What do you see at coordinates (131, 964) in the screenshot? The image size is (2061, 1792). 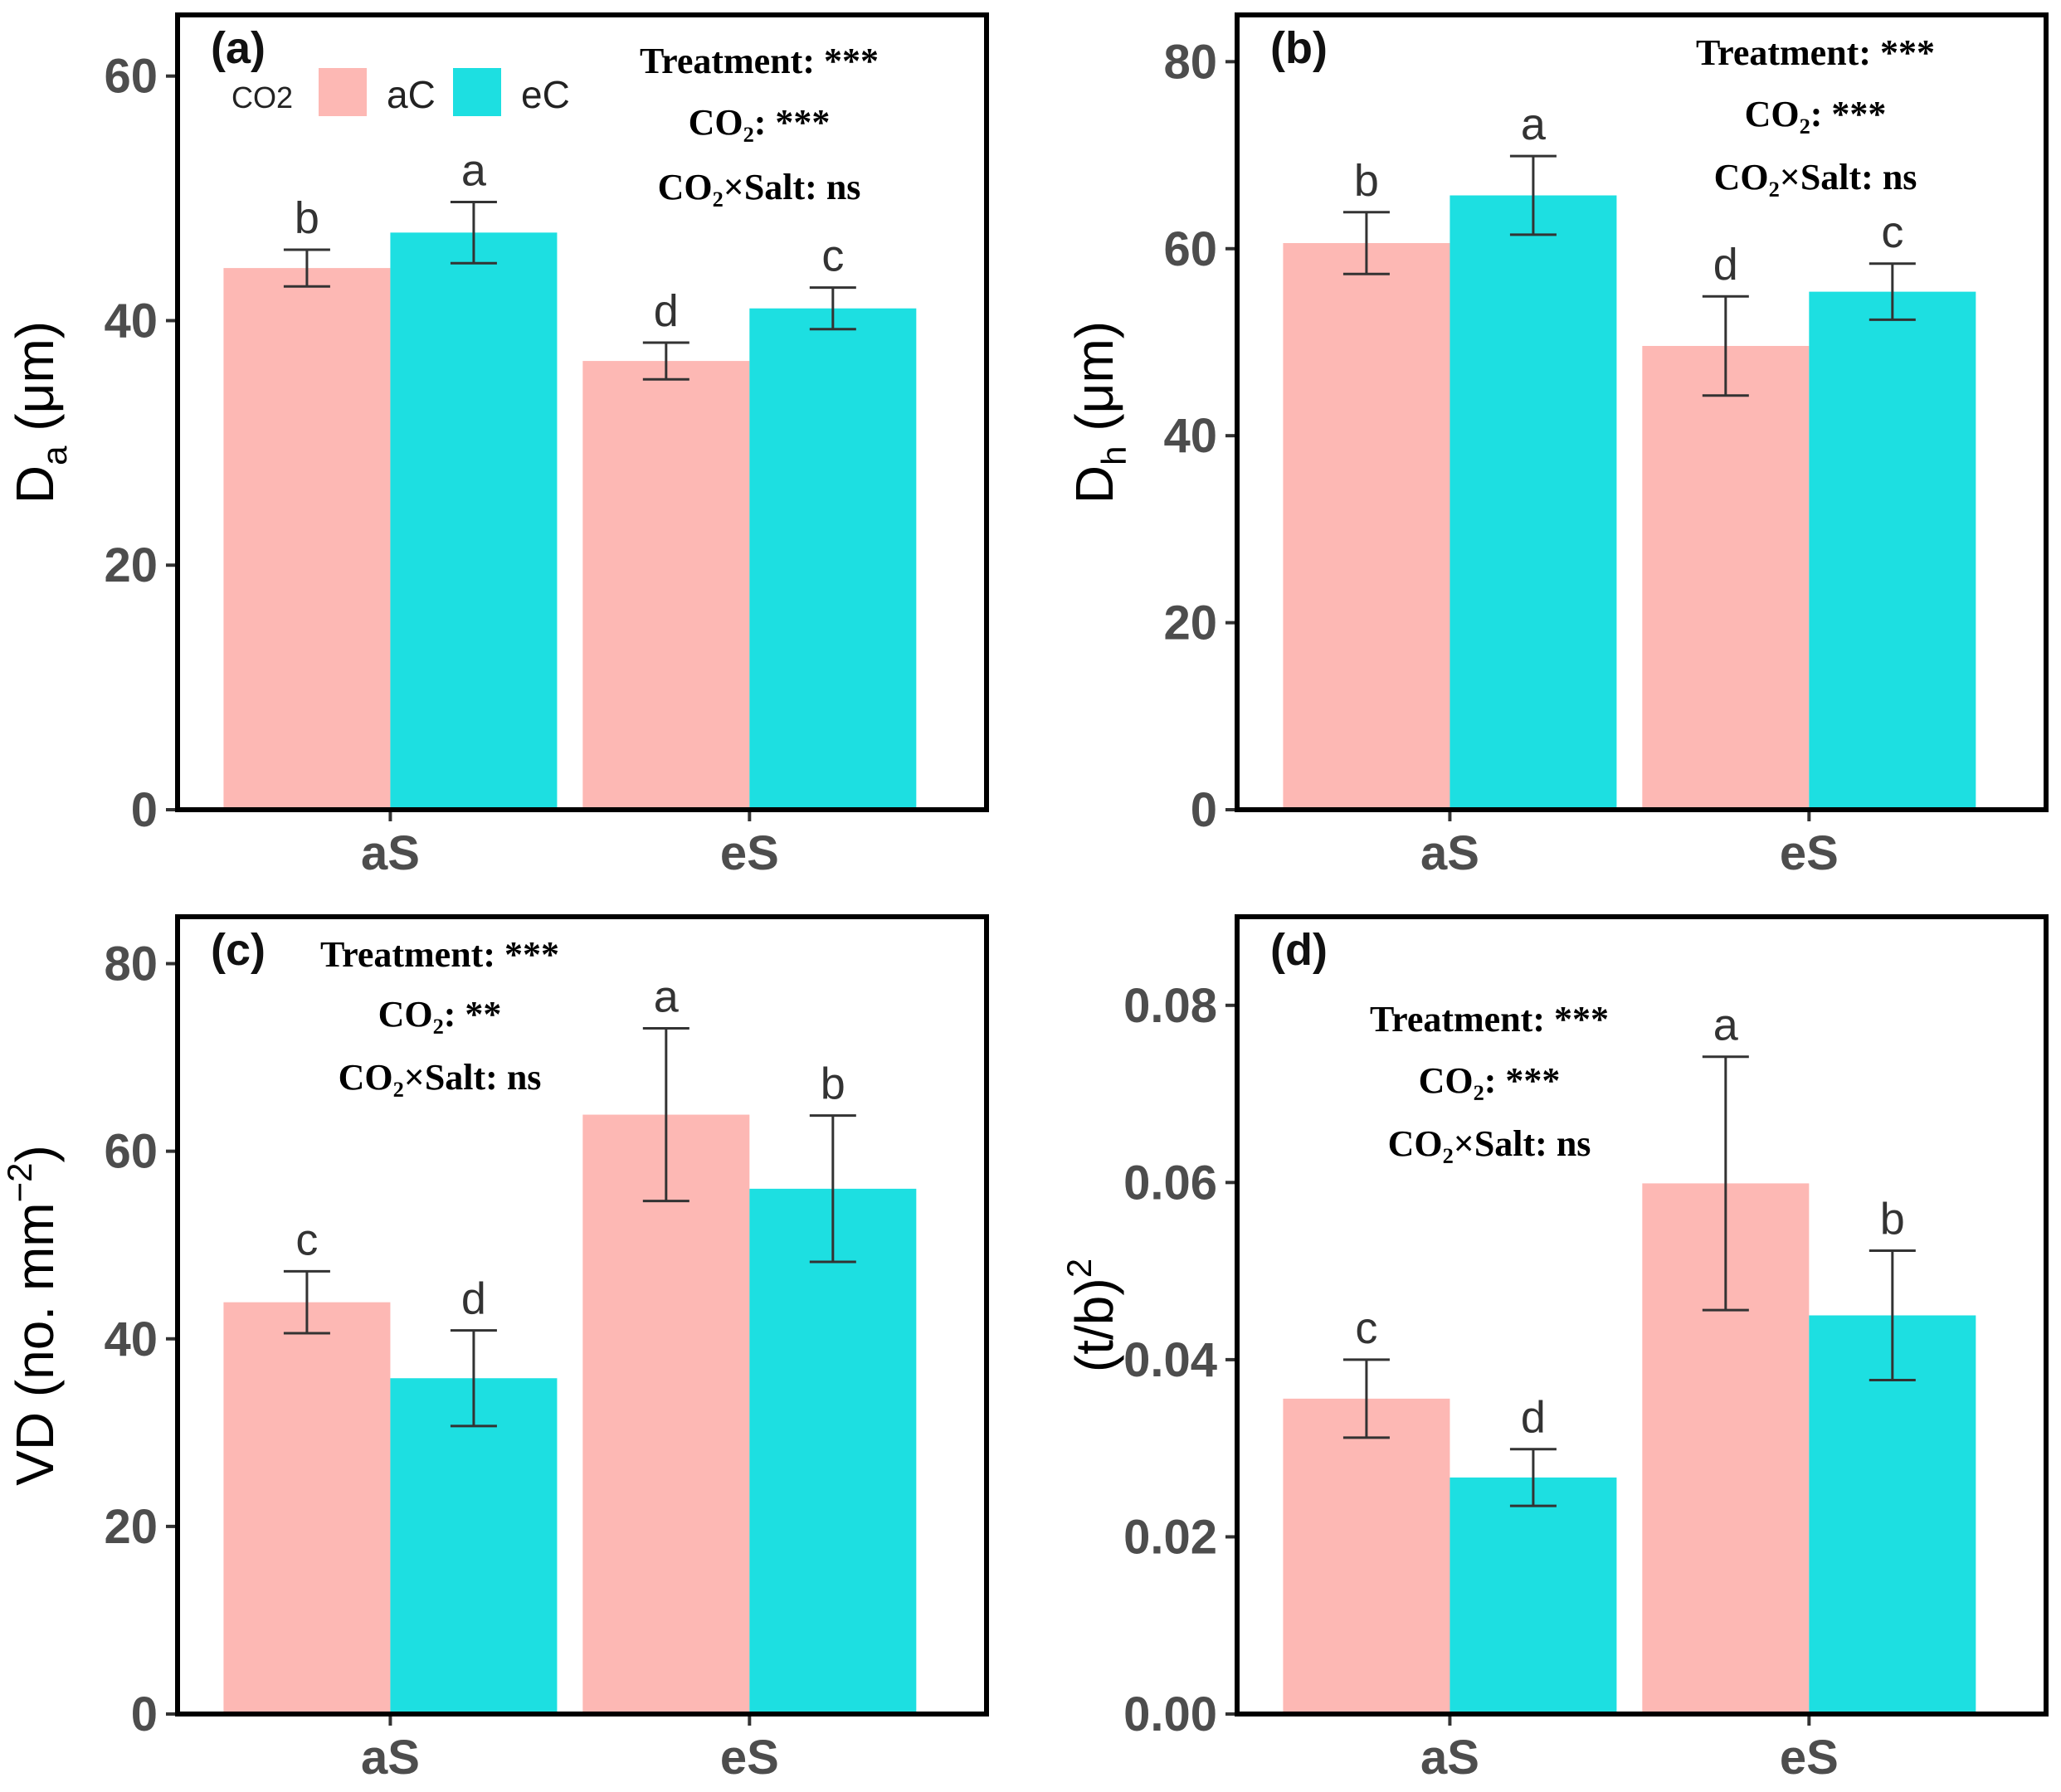 I see `panel-3-ytick-label-4: 80` at bounding box center [131, 964].